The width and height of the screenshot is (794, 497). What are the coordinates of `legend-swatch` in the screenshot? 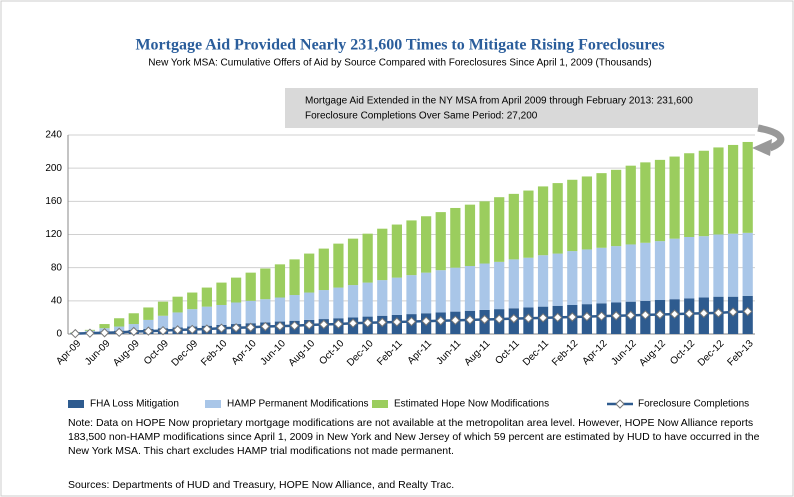 It's located at (380, 404).